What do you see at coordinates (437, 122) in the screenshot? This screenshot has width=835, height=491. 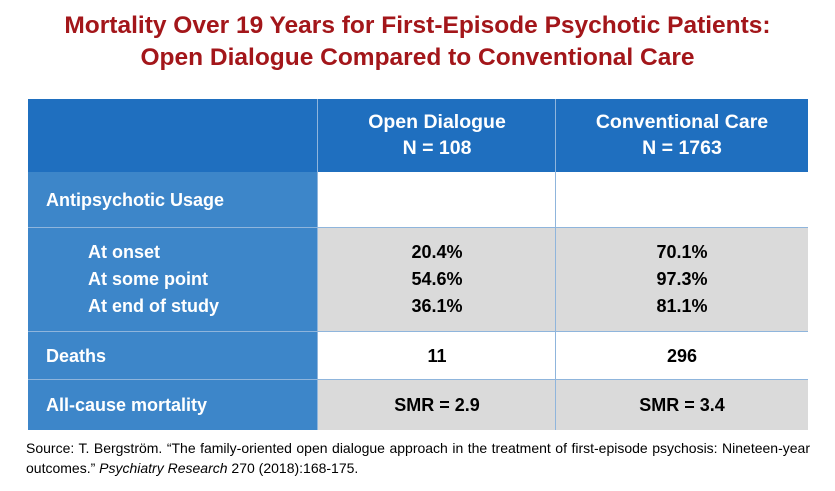 I see `header-open-dialogue-name: Open Dialogue` at bounding box center [437, 122].